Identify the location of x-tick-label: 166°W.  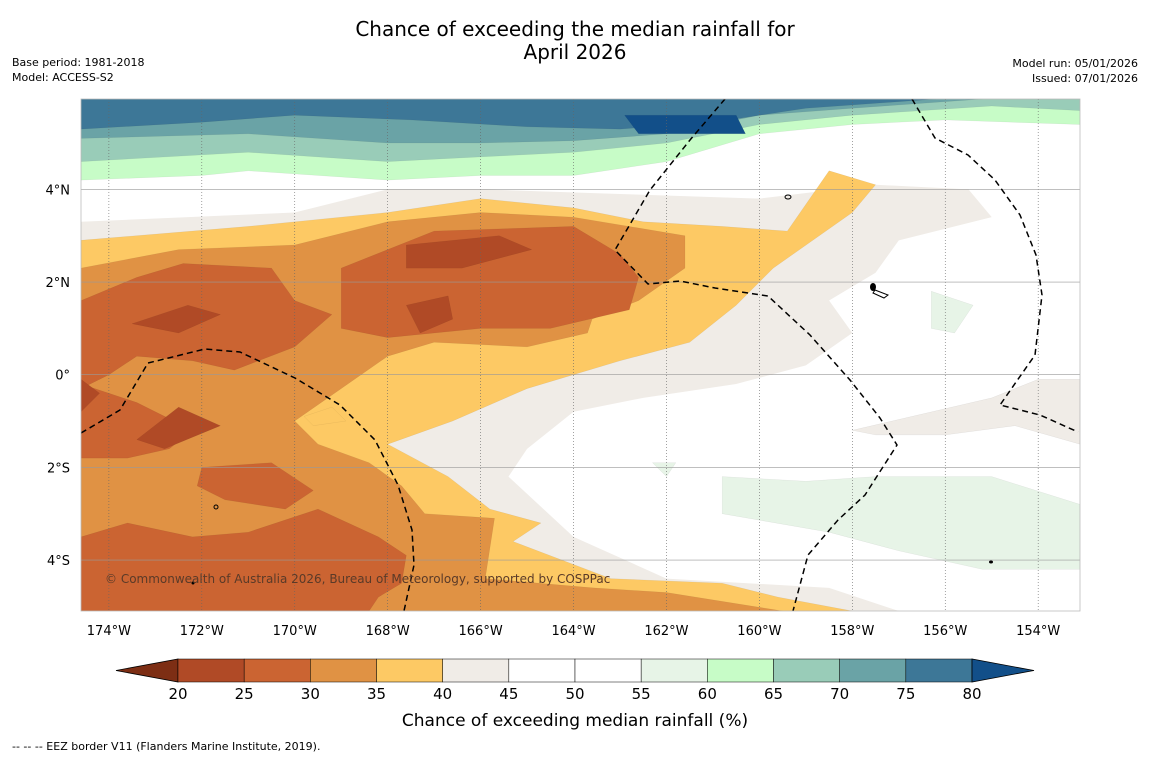
(481, 631).